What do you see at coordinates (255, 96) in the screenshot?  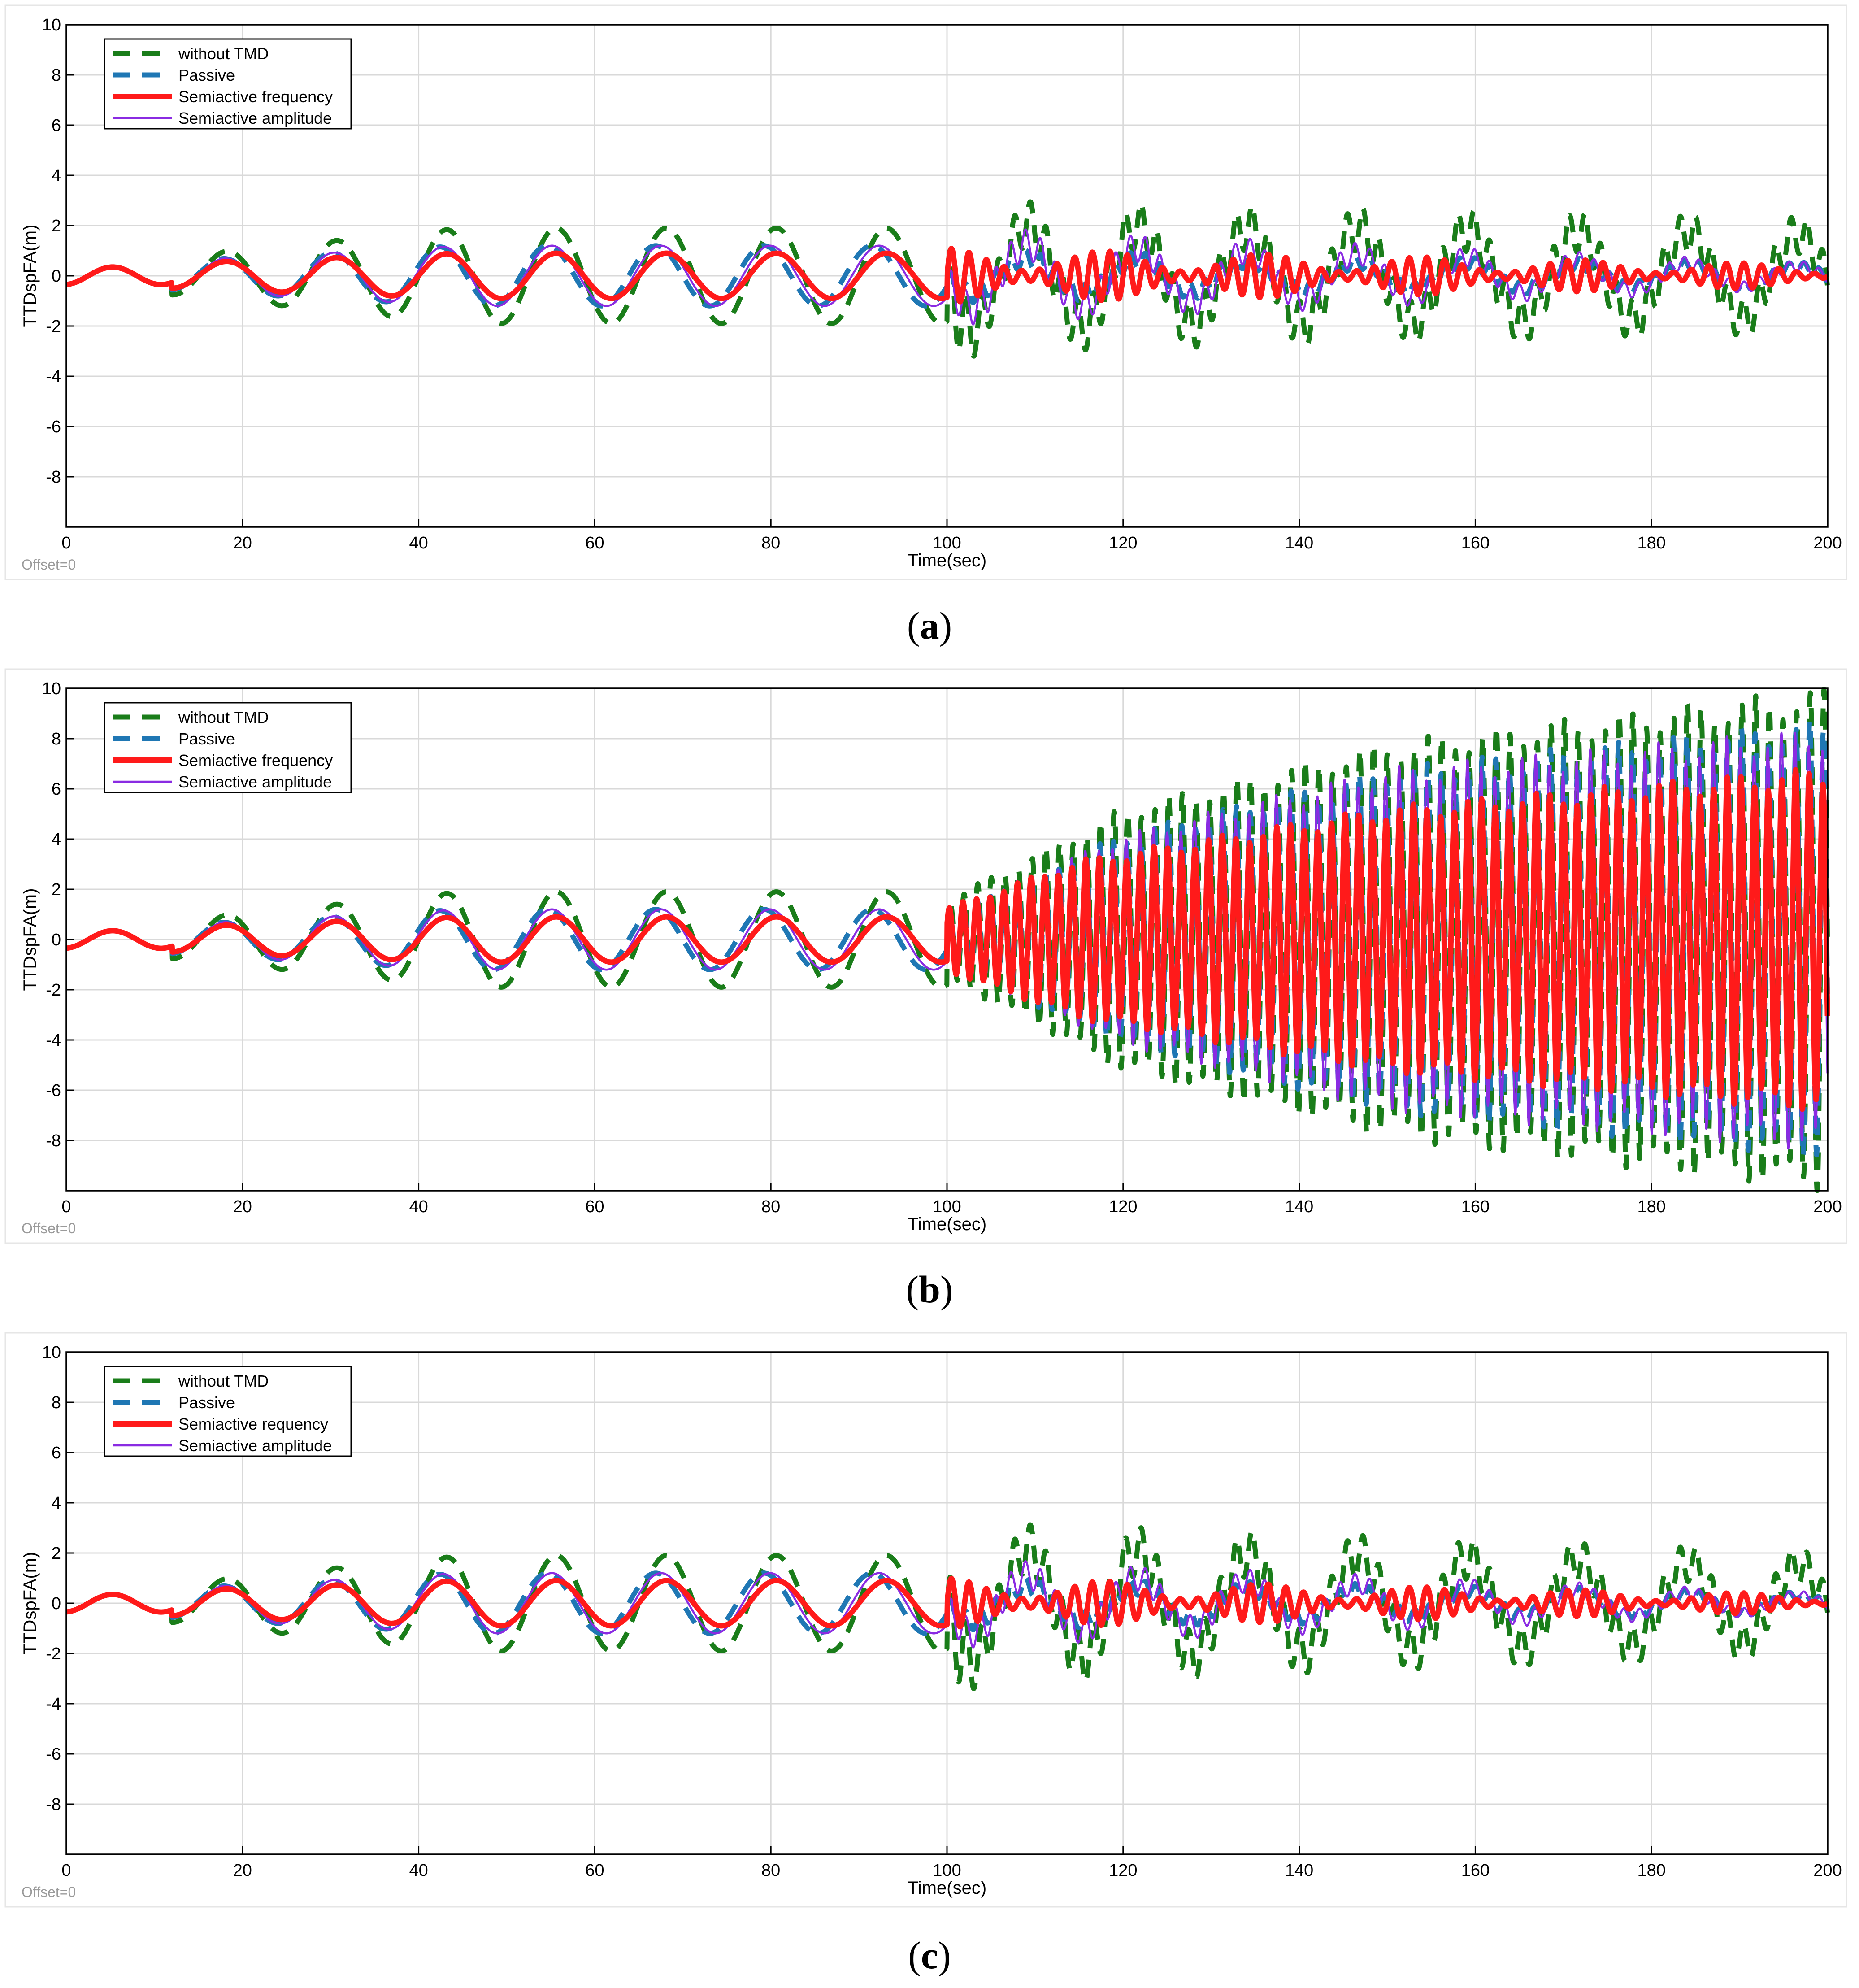 I see `legend-label: Semiactive frequency` at bounding box center [255, 96].